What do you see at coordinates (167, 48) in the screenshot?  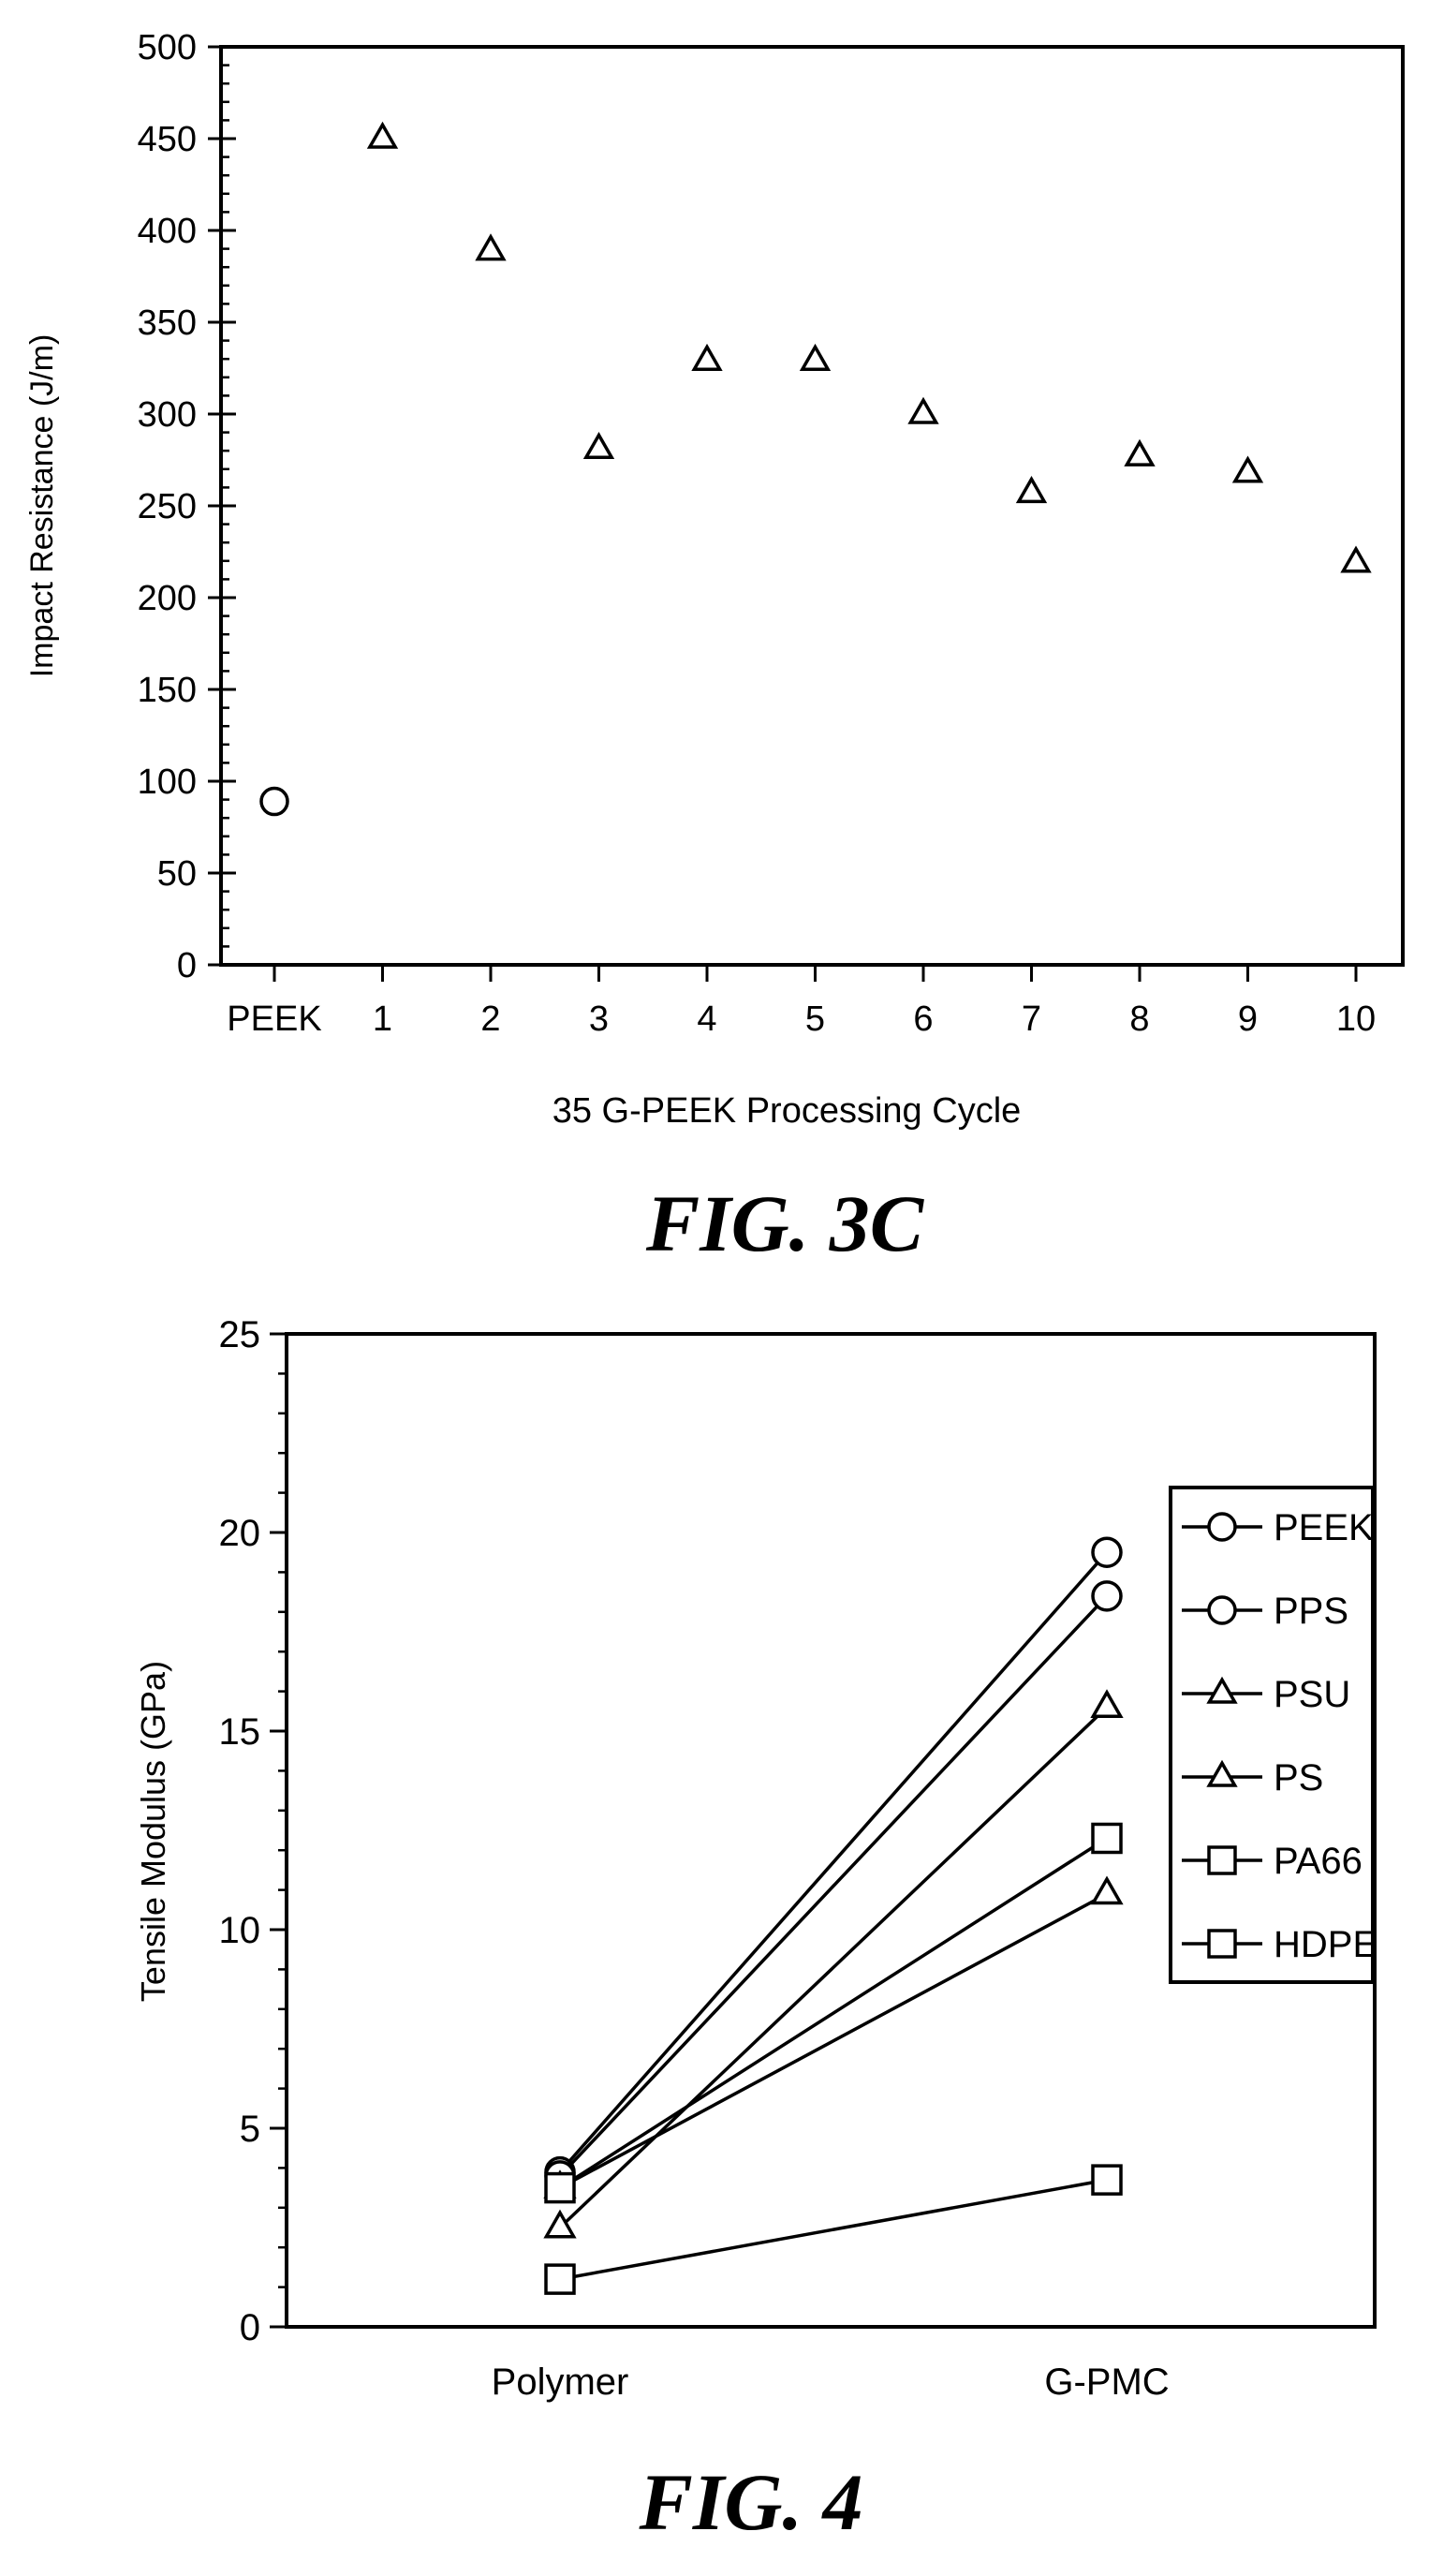 I see `fig-3c-y-tick-label: 500` at bounding box center [167, 48].